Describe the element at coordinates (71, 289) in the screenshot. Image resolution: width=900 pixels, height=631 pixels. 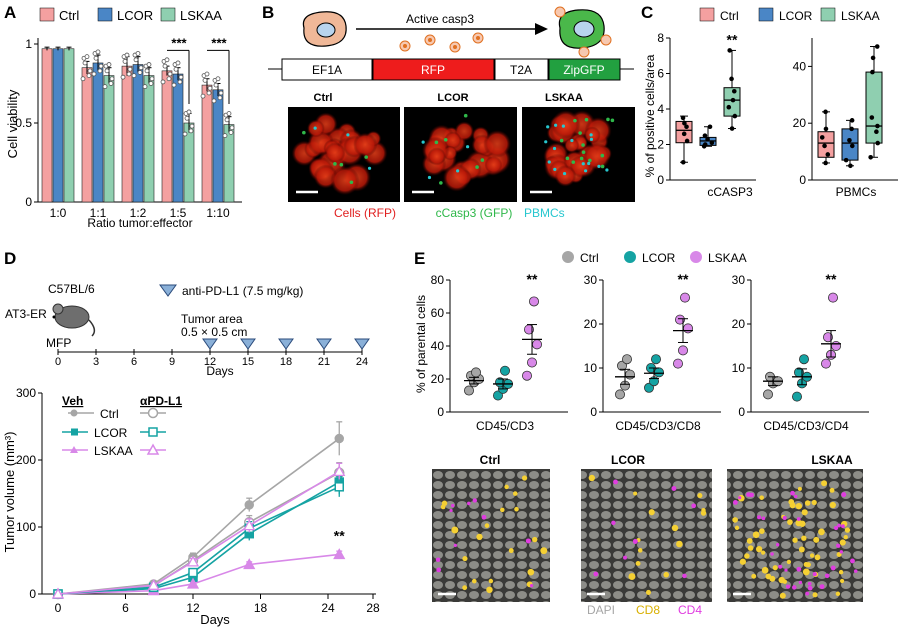
I see `mouse-strain-label: C57BL/6` at that location.